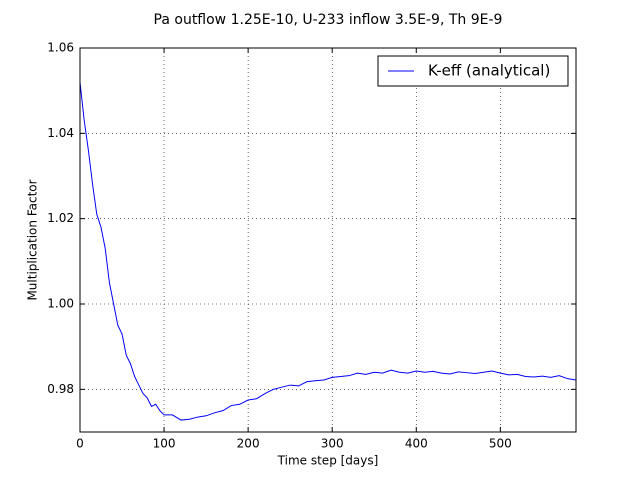 This screenshot has height=484, width=640. I want to click on x-tick-label: 400, so click(416, 444).